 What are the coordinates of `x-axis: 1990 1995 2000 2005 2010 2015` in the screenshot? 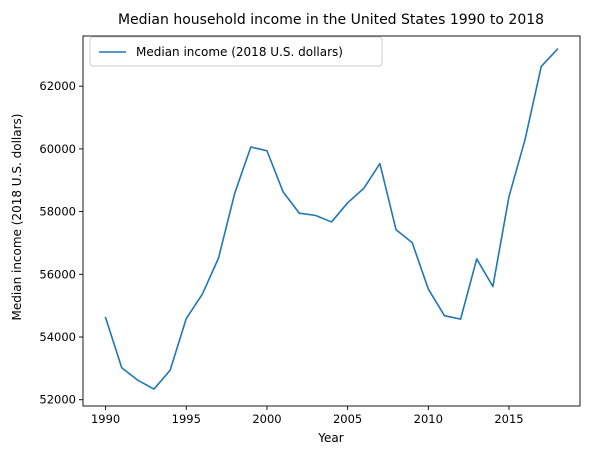 It's located at (307, 416).